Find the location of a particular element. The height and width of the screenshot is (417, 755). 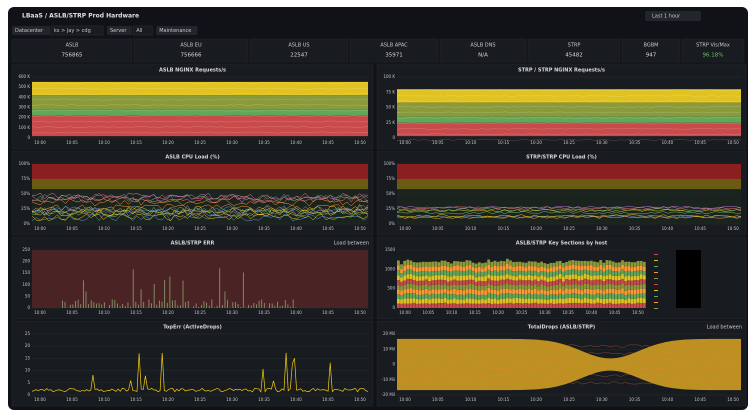

x-tick-label: 10:05 is located at coordinates (72, 142).